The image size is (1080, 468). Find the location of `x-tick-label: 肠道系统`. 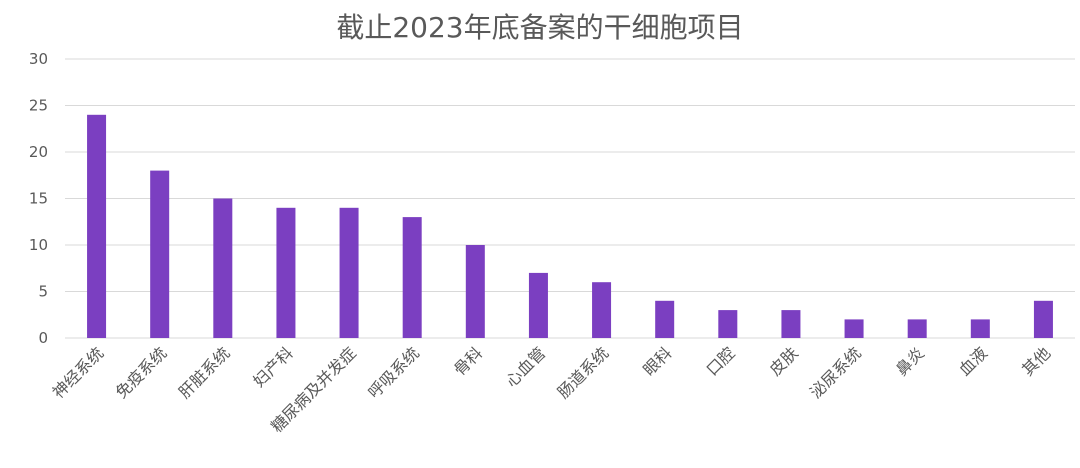

x-tick-label: 肠道系统 is located at coordinates (583, 372).